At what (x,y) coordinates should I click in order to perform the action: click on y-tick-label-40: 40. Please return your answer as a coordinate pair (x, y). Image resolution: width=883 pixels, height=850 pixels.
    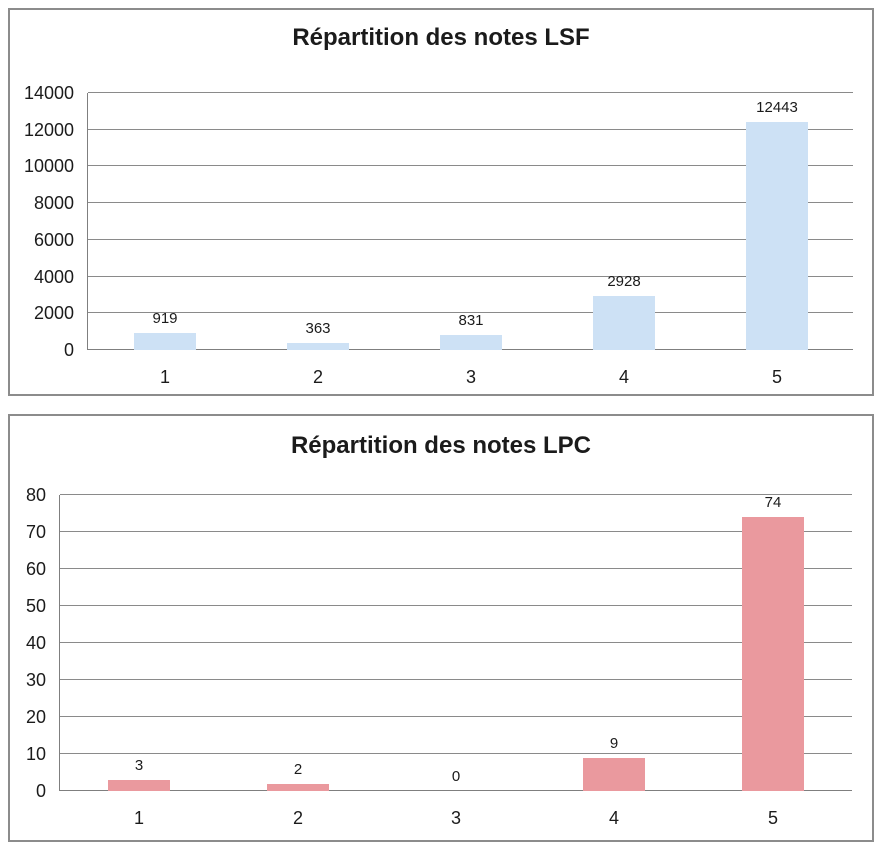
    Looking at the image, I should click on (35, 643).